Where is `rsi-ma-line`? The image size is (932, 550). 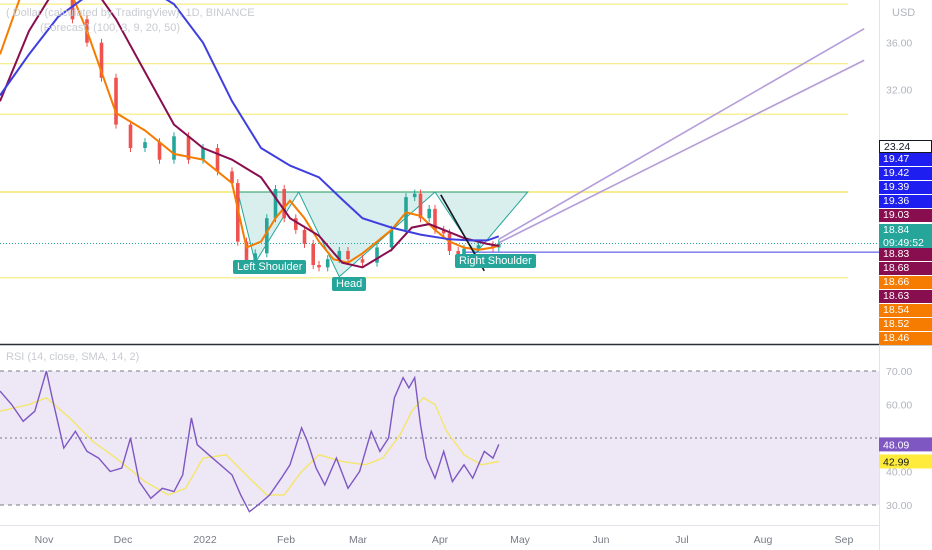
rsi-ma-line is located at coordinates (249, 446).